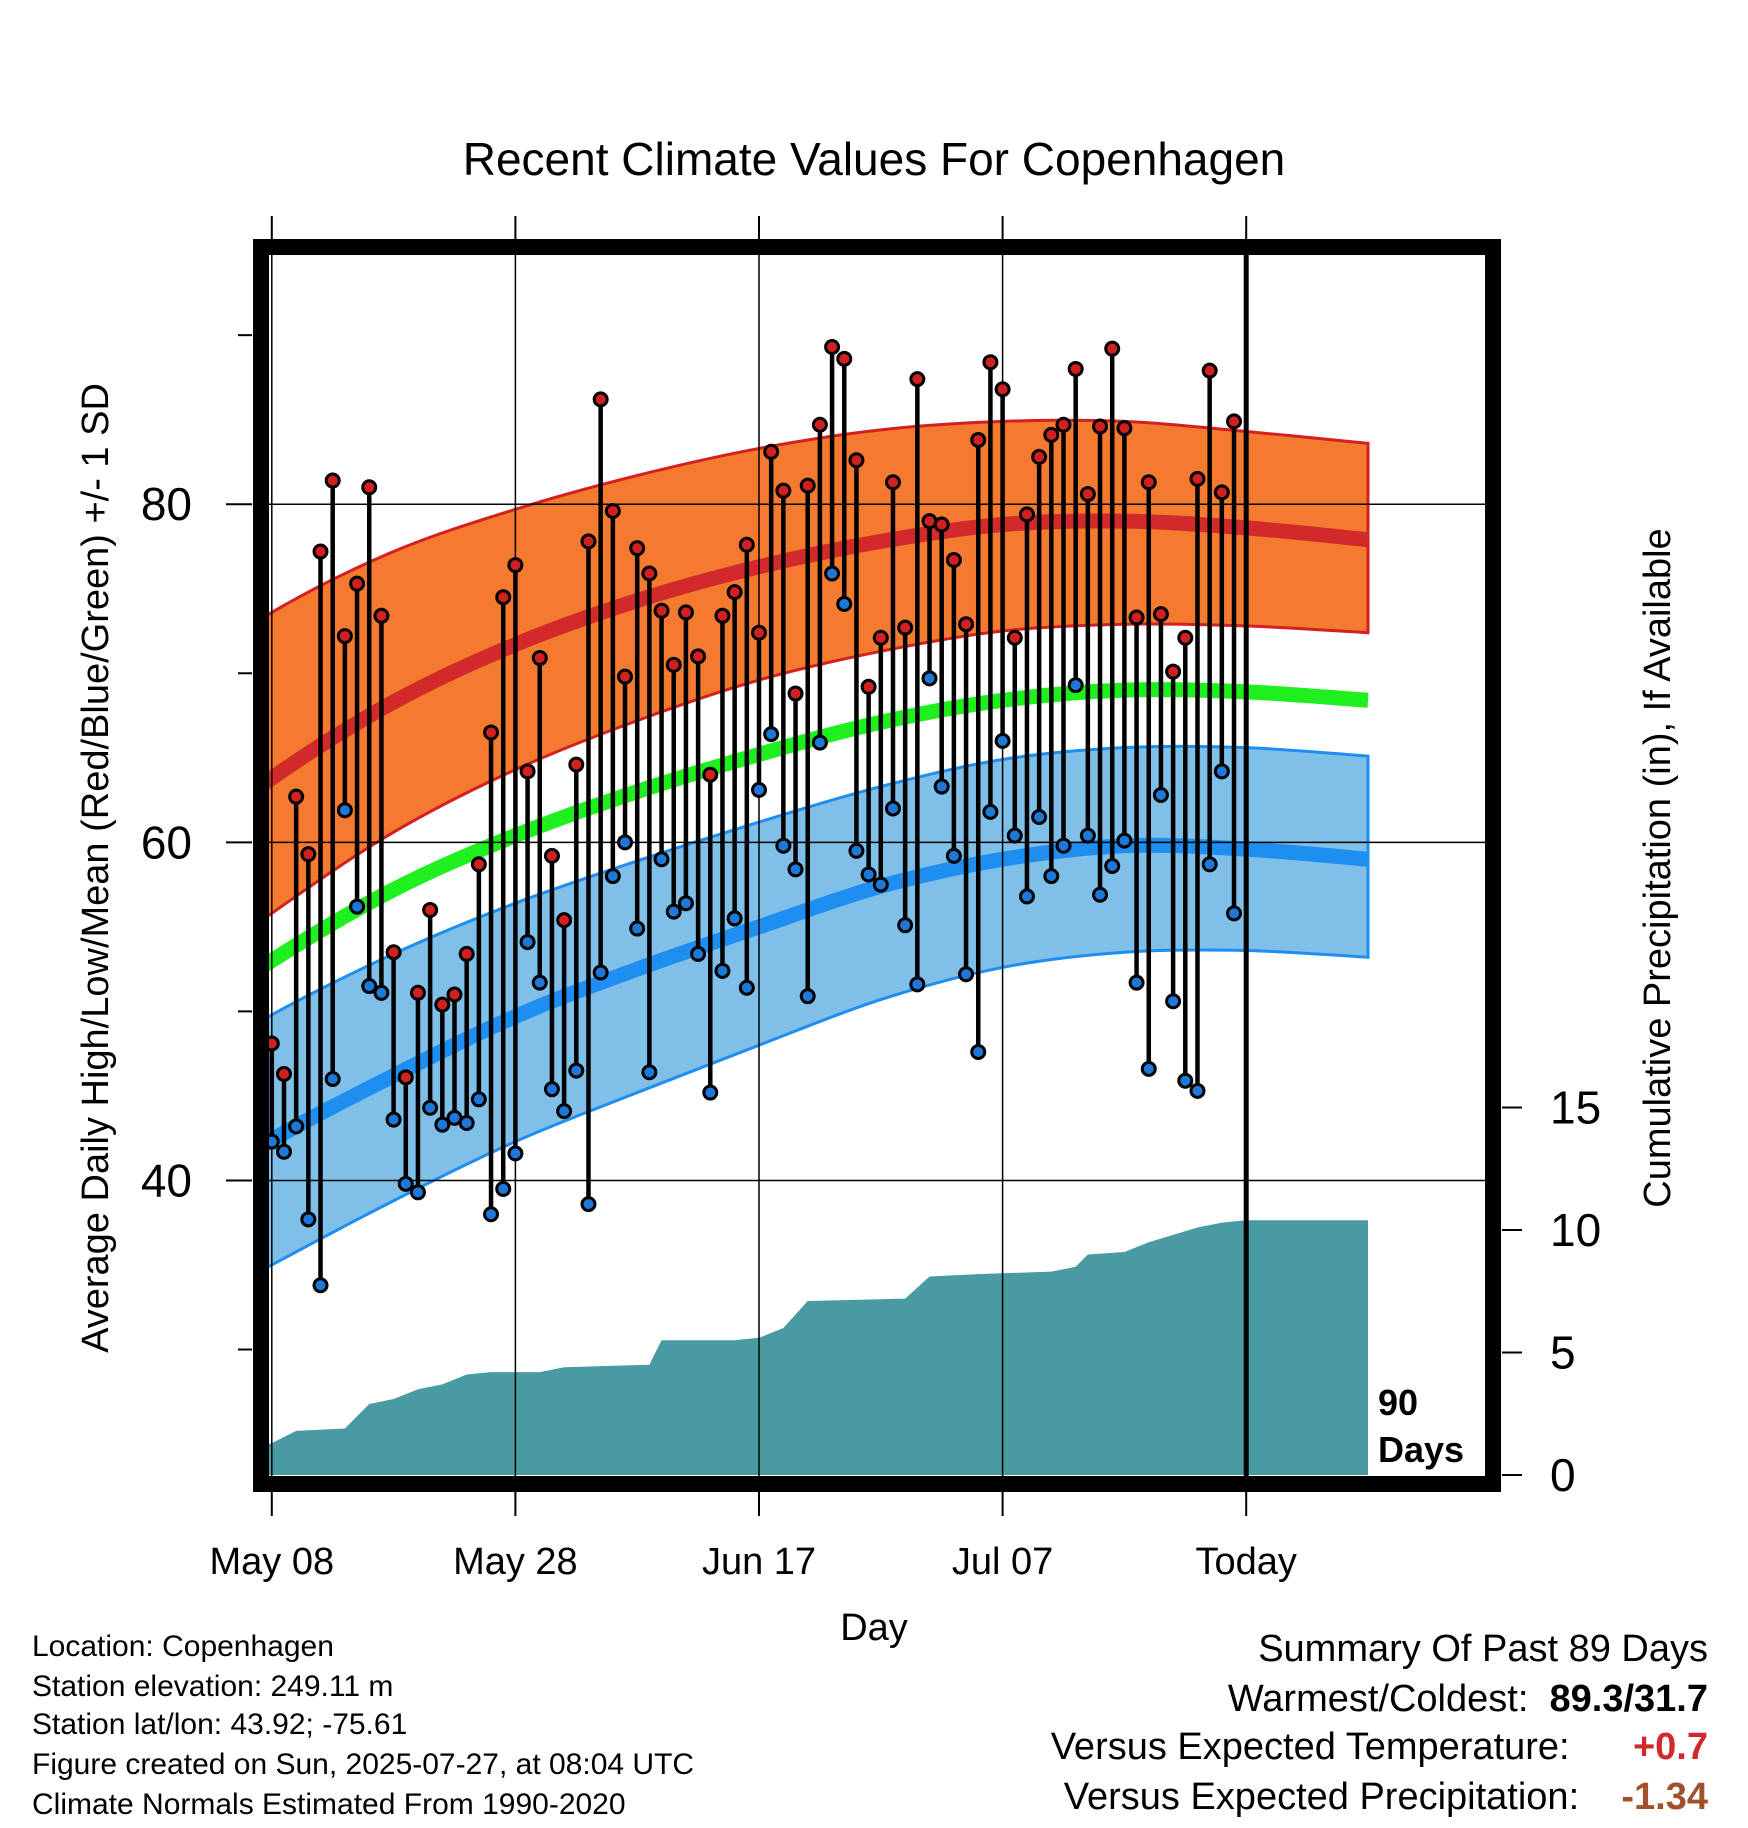 Image resolution: width=1748 pixels, height=1828 pixels. What do you see at coordinates (515, 1562) in the screenshot?
I see `x-tick-label: May 28` at bounding box center [515, 1562].